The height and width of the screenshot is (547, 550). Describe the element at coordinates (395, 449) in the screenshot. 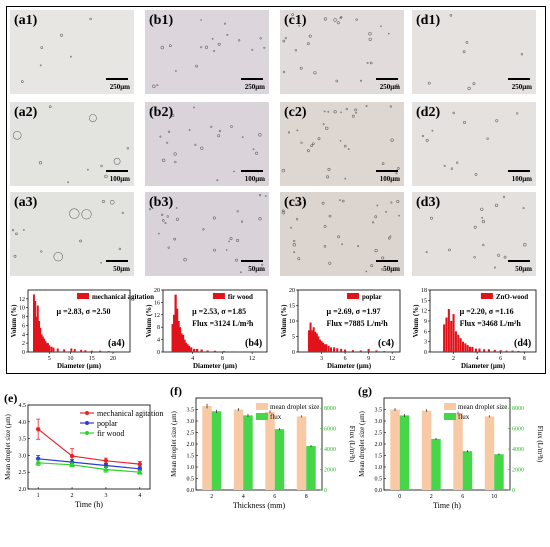

I see `size-bar` at that location.